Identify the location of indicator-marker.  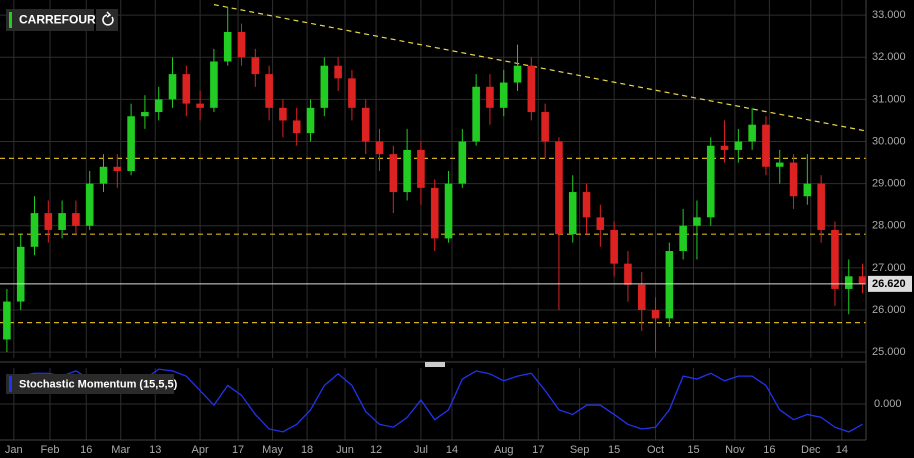
(10, 384).